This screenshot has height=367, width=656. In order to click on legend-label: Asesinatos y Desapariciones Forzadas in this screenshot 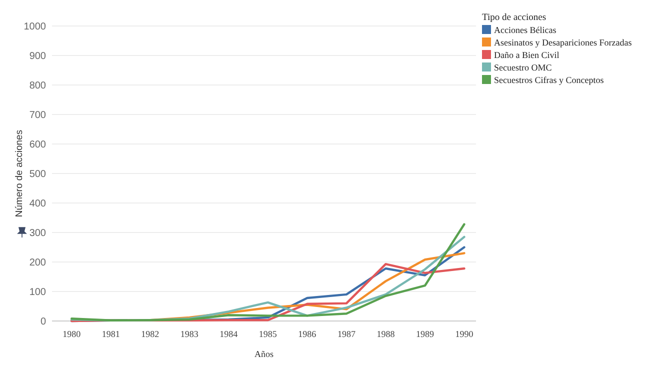, I will do `click(563, 43)`.